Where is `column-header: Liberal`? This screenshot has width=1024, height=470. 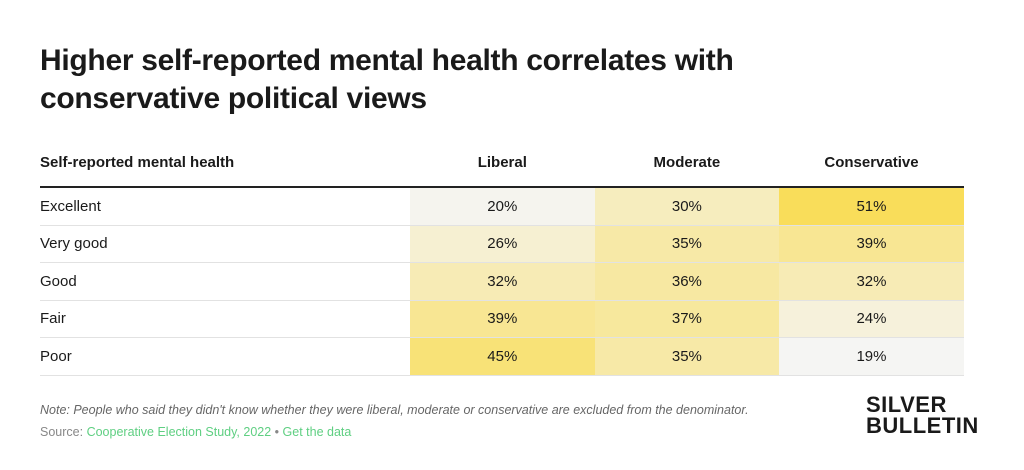 column-header: Liberal is located at coordinates (502, 162).